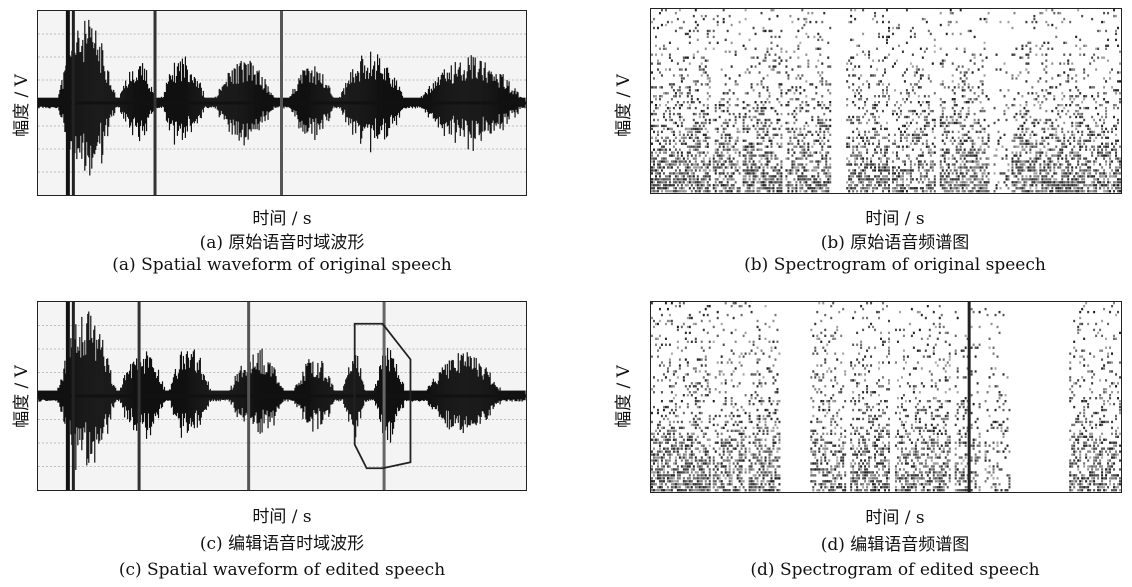 The width and height of the screenshot is (1132, 587). I want to click on caption-en: (a) Spatial waveform of original speech, so click(282, 265).